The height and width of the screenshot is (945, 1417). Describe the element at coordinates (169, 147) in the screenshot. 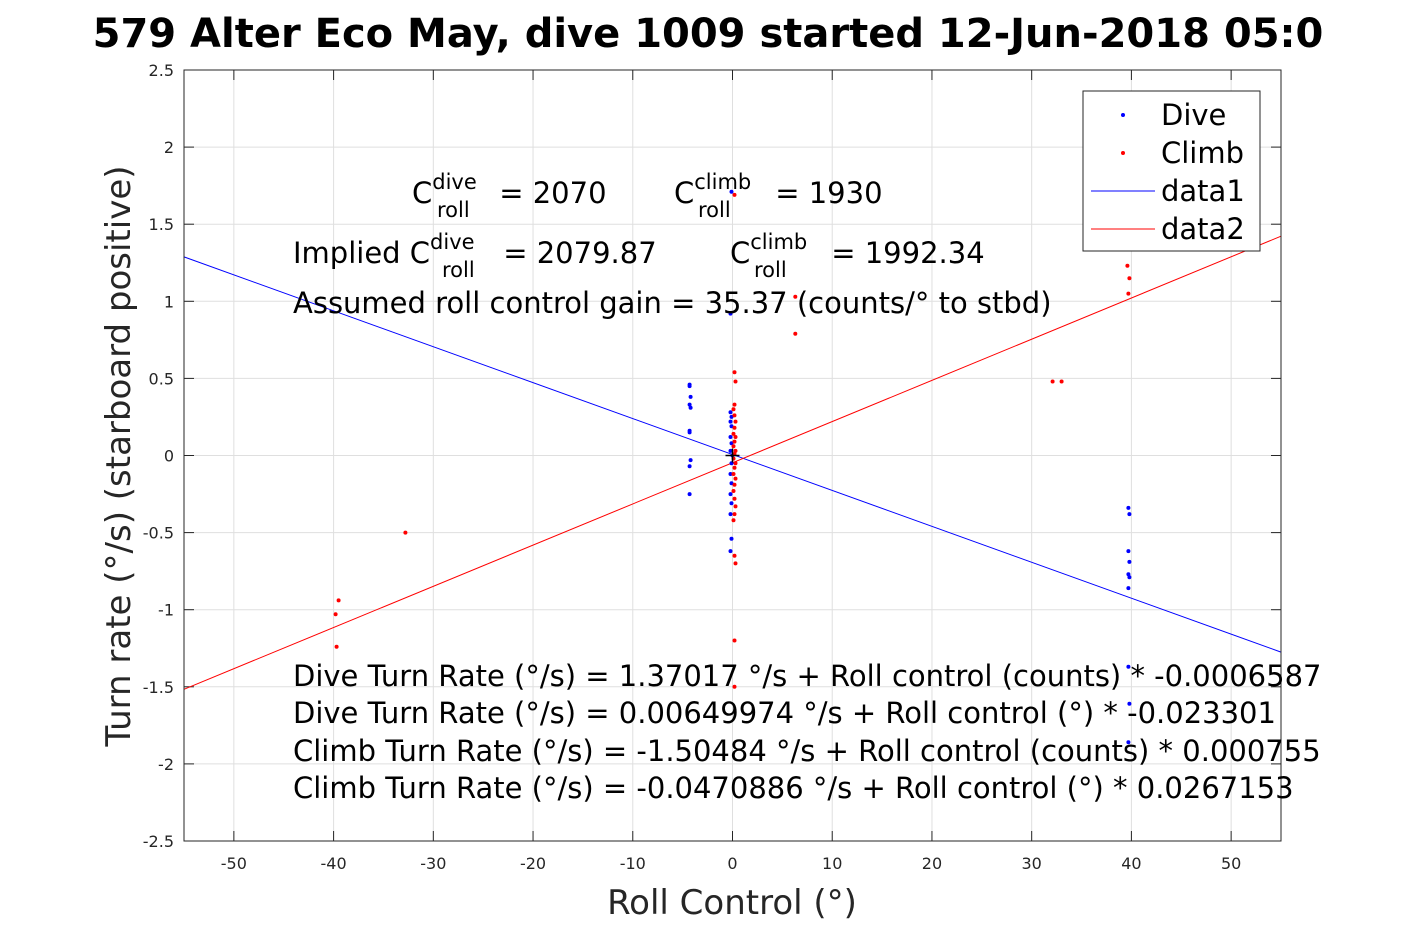

I see `y-tick-label: 2` at that location.